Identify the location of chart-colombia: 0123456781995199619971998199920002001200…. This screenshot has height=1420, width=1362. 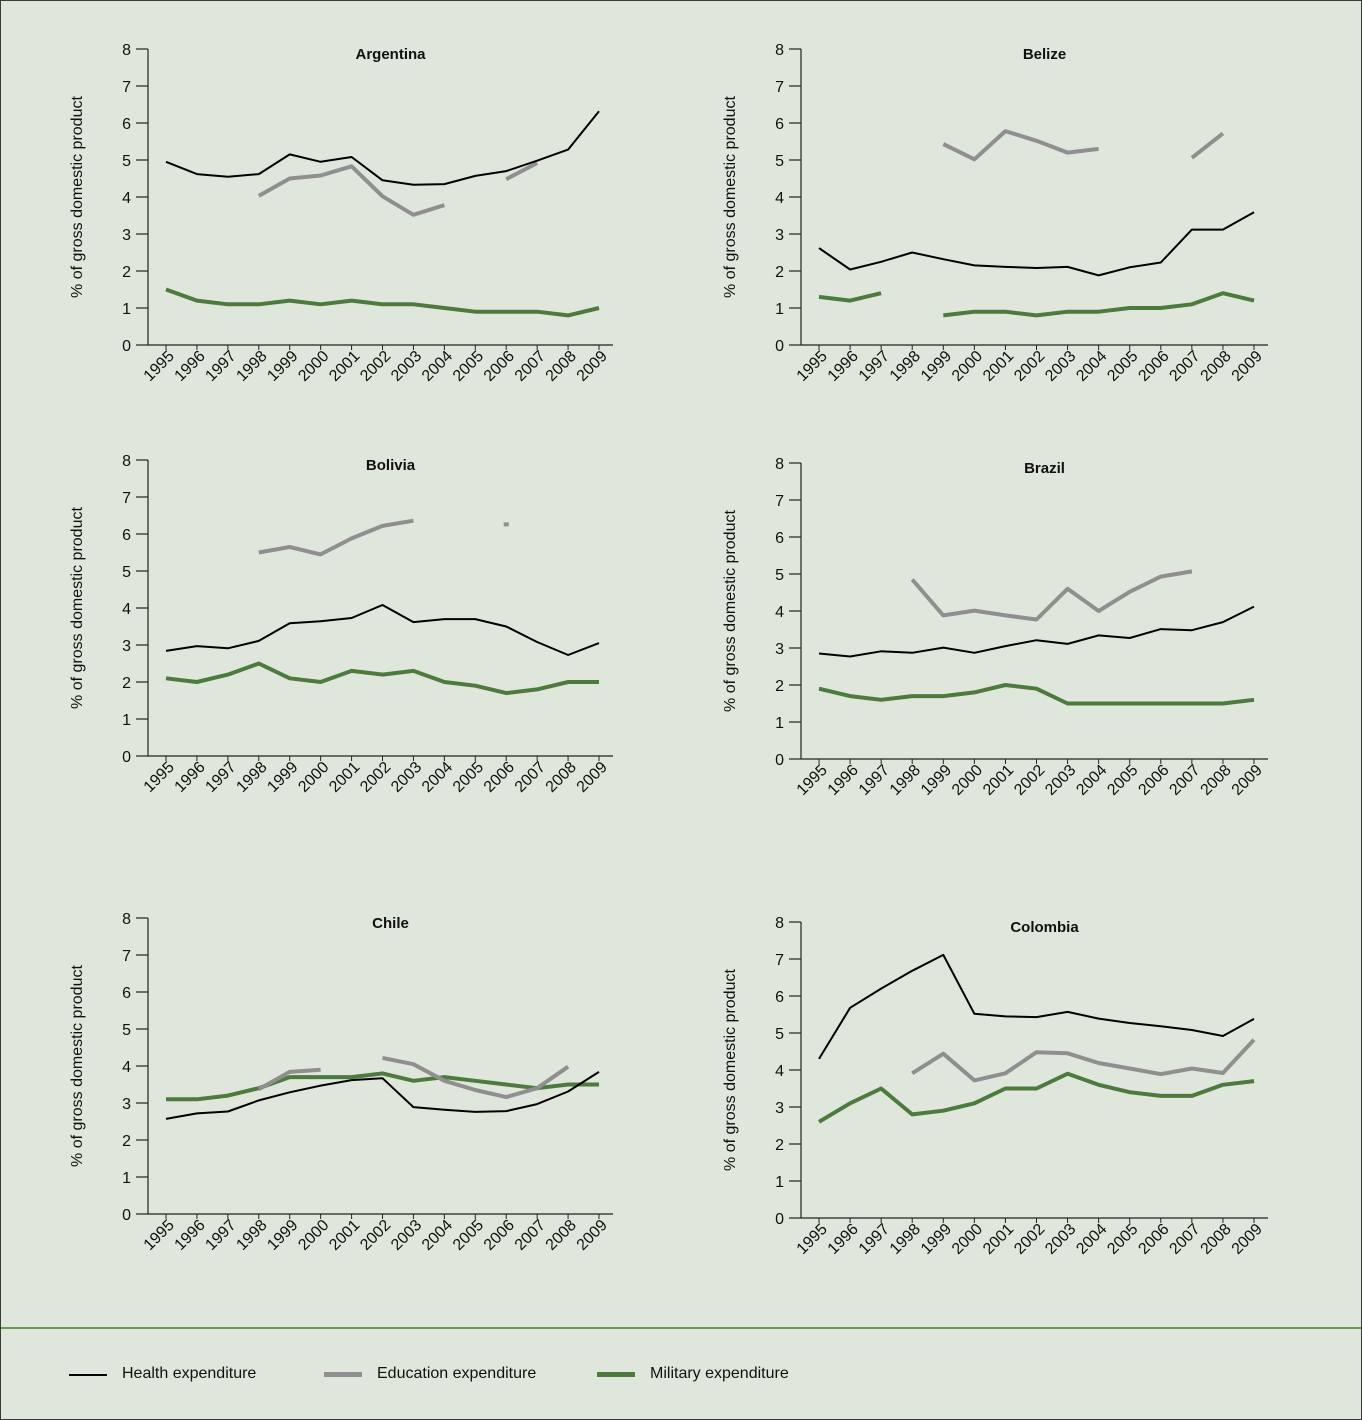
(995, 1086).